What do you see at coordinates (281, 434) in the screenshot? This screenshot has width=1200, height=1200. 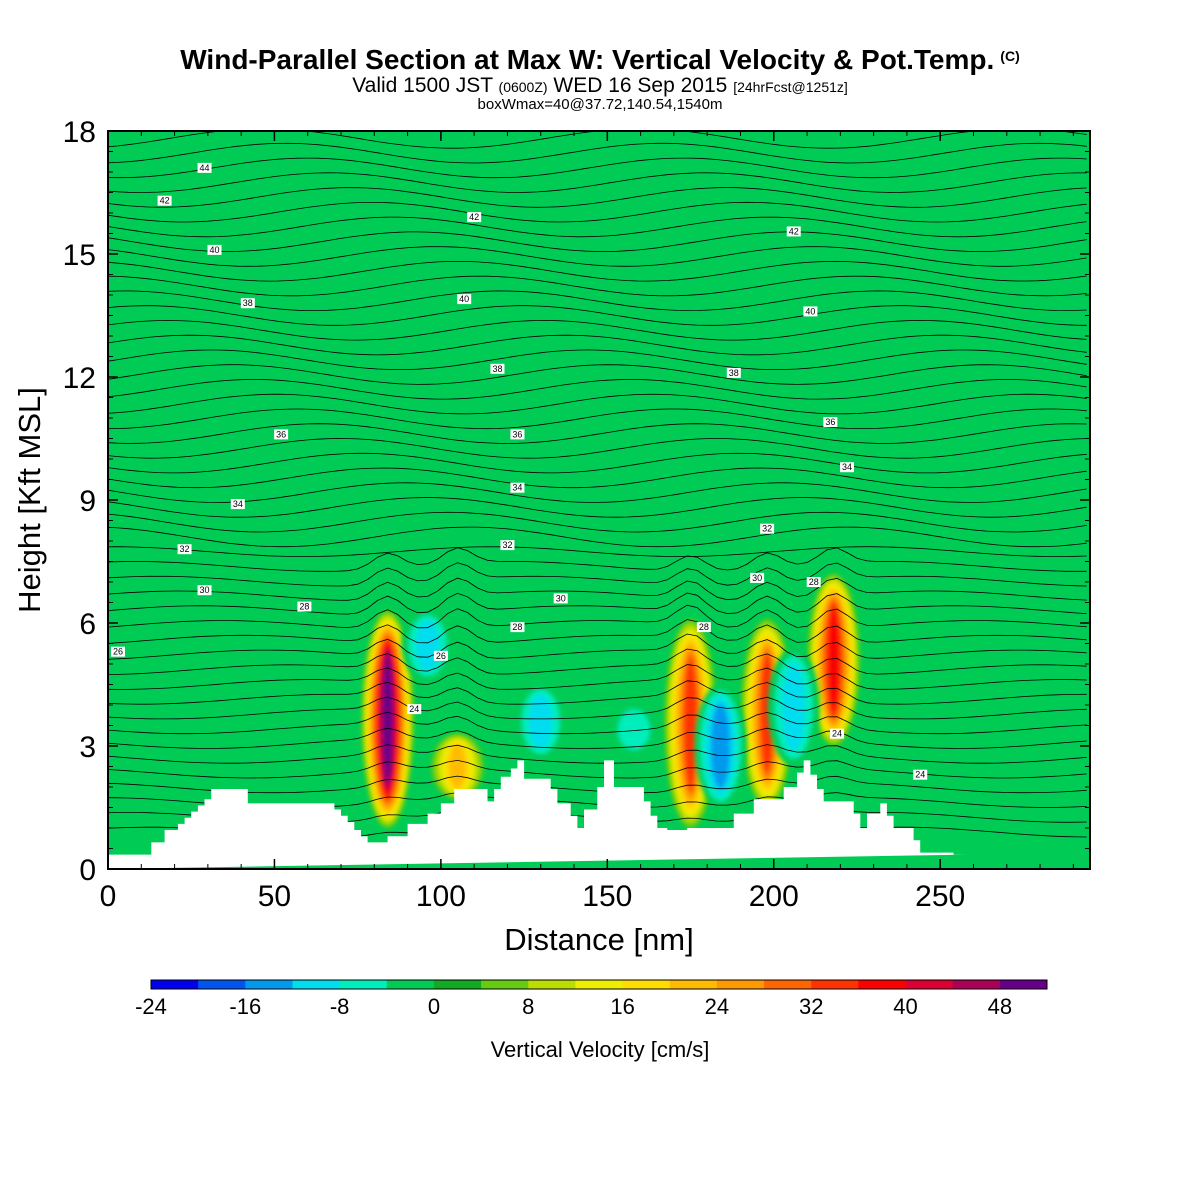 I see `theta-label: 36` at bounding box center [281, 434].